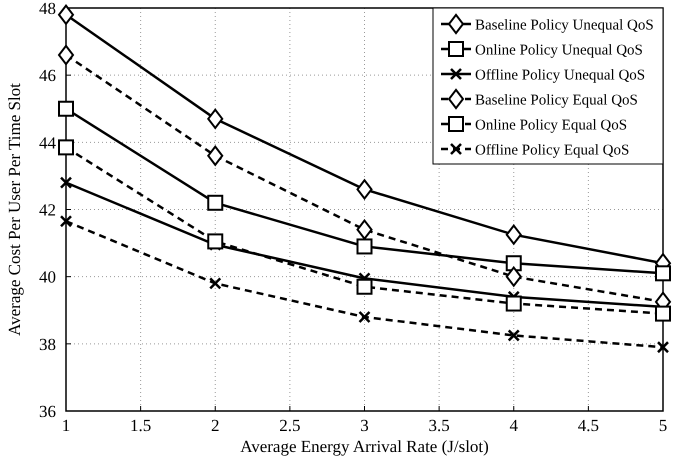 The width and height of the screenshot is (690, 458). I want to click on legend-label: Baseline Policy Equal QoS, so click(556, 100).